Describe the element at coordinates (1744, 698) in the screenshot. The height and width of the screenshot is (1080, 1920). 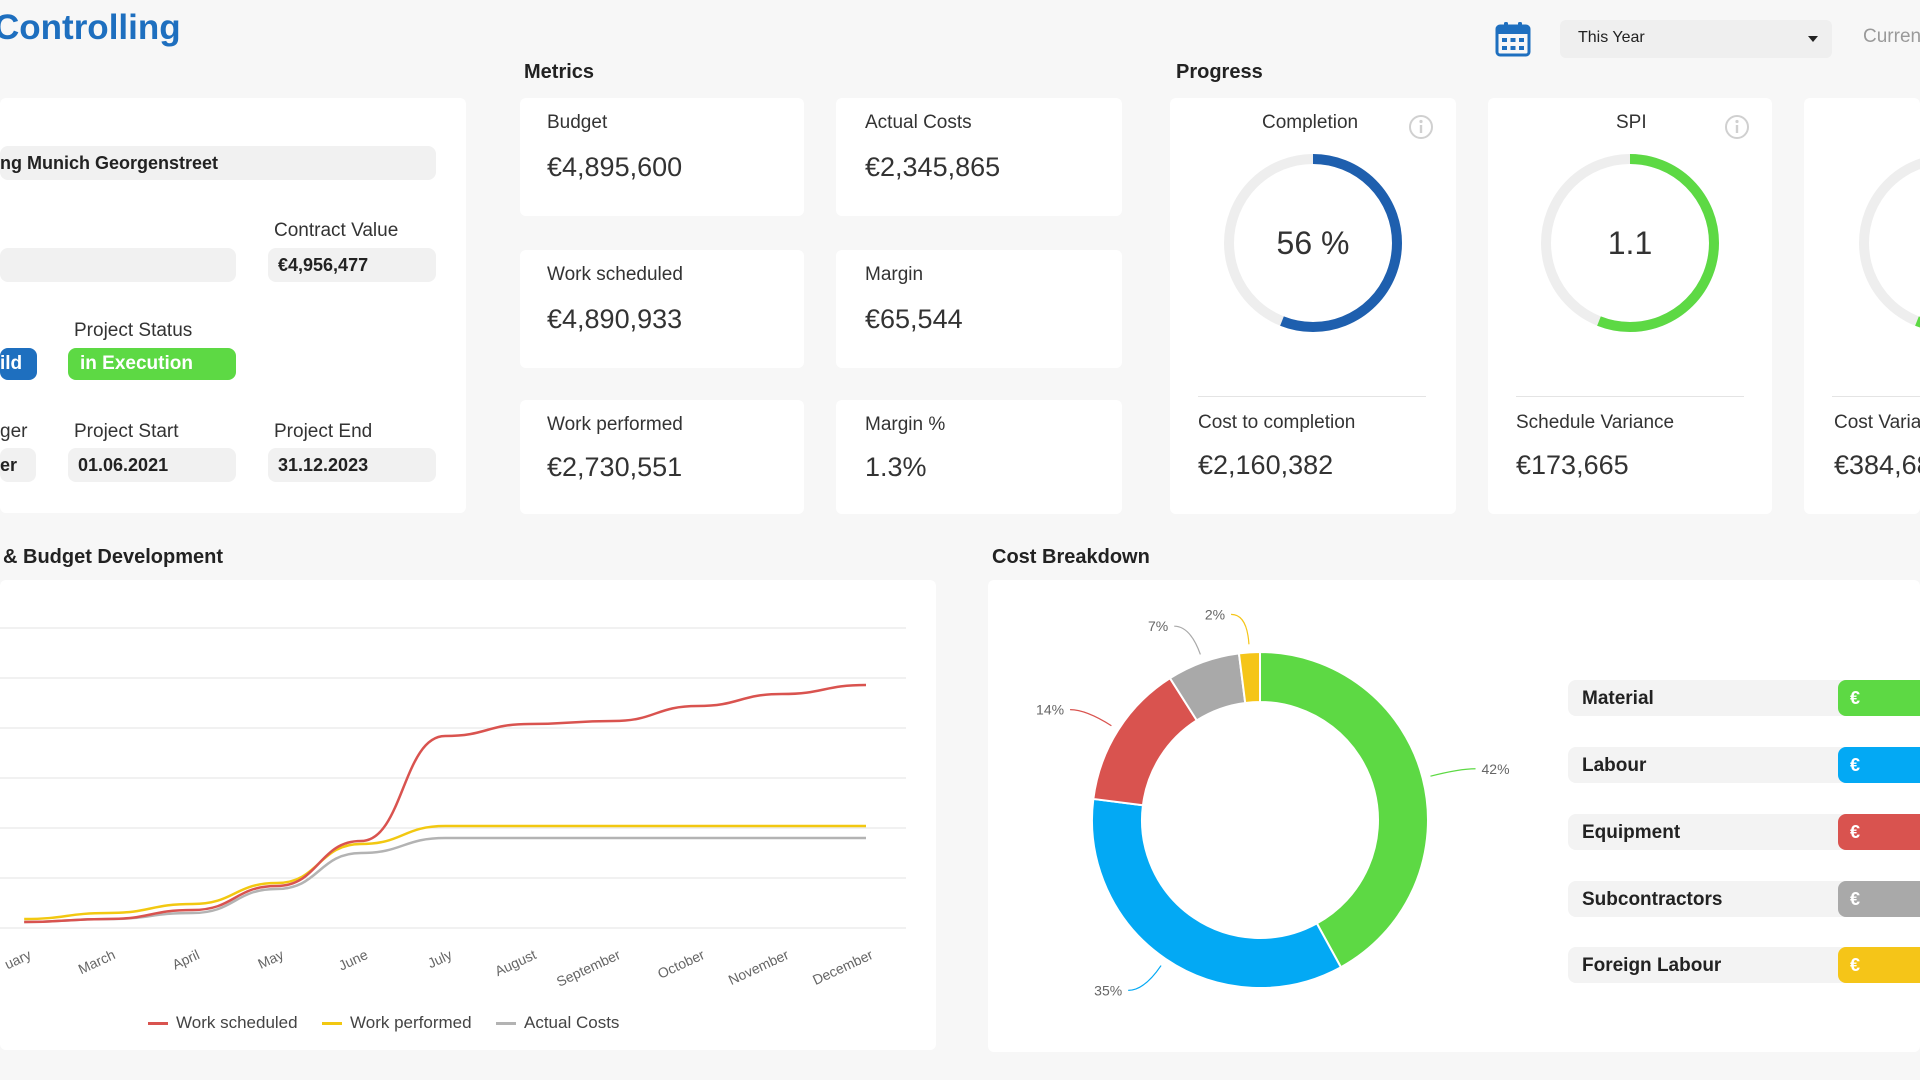
I see `breakdown-row-material: Material €` at that location.